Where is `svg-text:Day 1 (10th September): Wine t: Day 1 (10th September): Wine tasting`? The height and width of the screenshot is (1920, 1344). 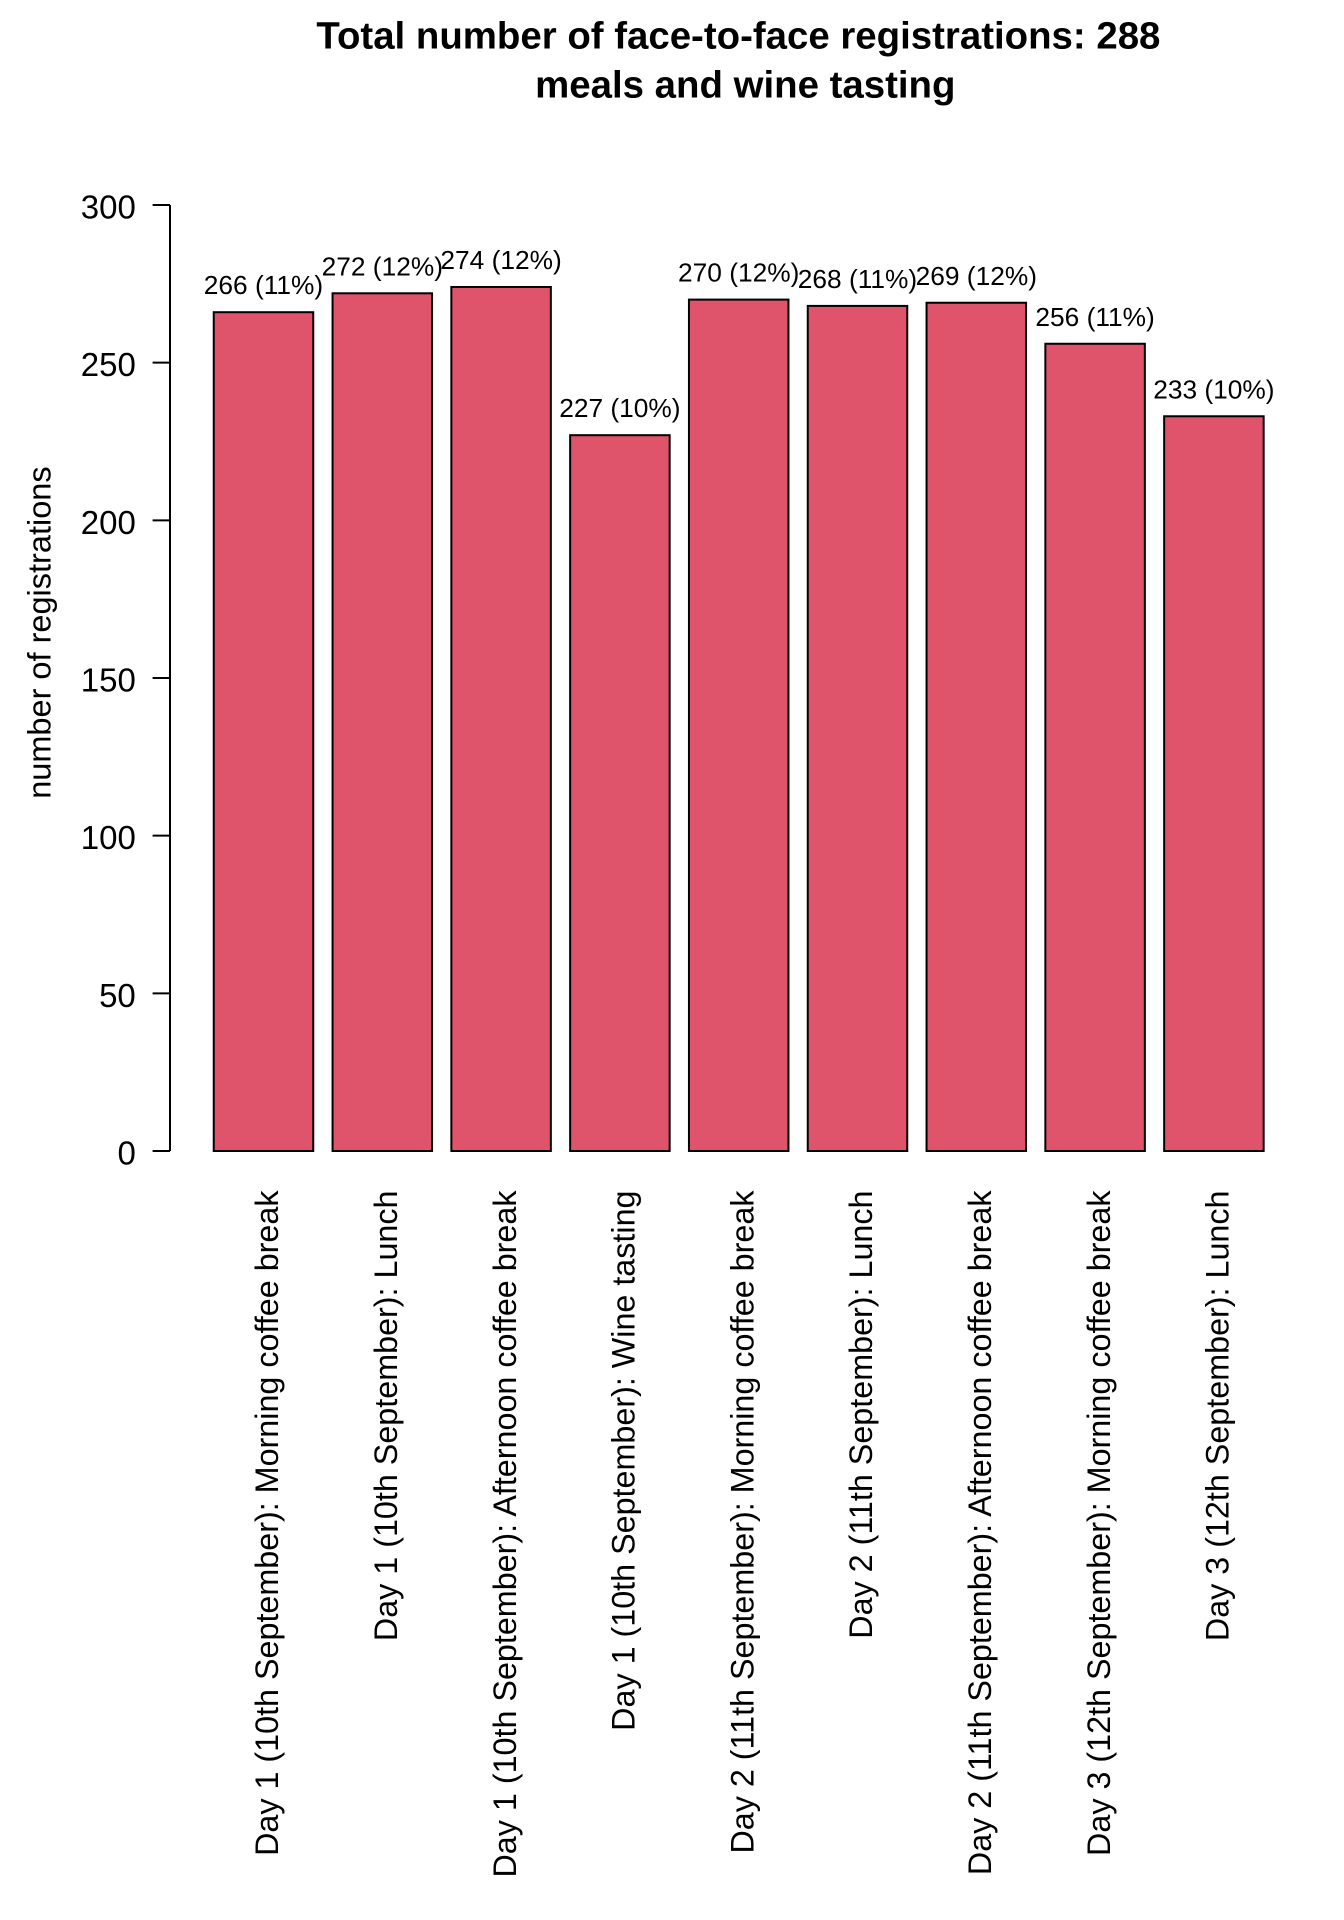 svg-text:Day 1 (10th September): Wine t: Day 1 (10th September): Wine tasting is located at coordinates (624, 1461).